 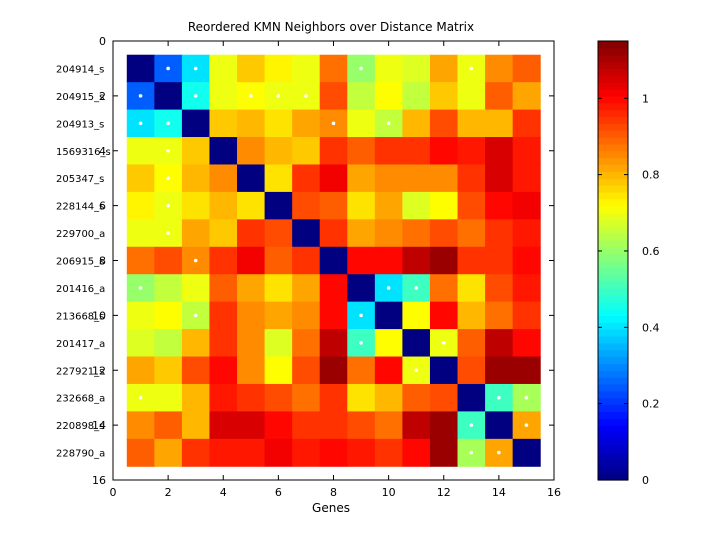 What do you see at coordinates (102, 41) in the screenshot?
I see `y-tick-label: 0` at bounding box center [102, 41].